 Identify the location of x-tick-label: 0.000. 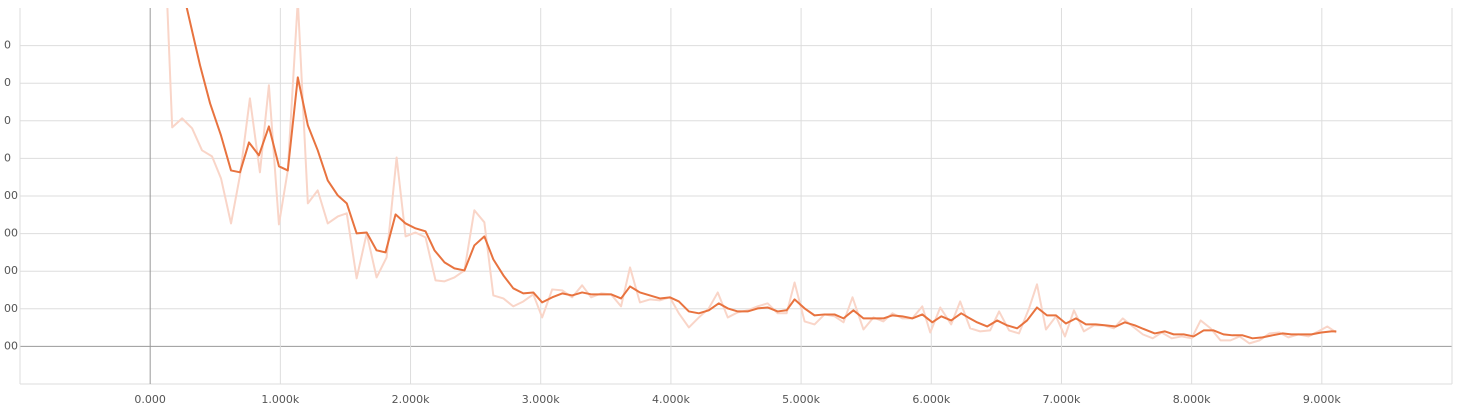
(150, 399).